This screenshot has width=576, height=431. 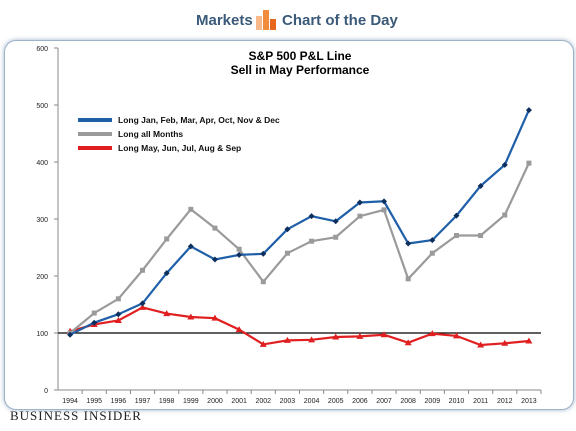 What do you see at coordinates (42, 277) in the screenshot?
I see `y-tick-label: 200` at bounding box center [42, 277].